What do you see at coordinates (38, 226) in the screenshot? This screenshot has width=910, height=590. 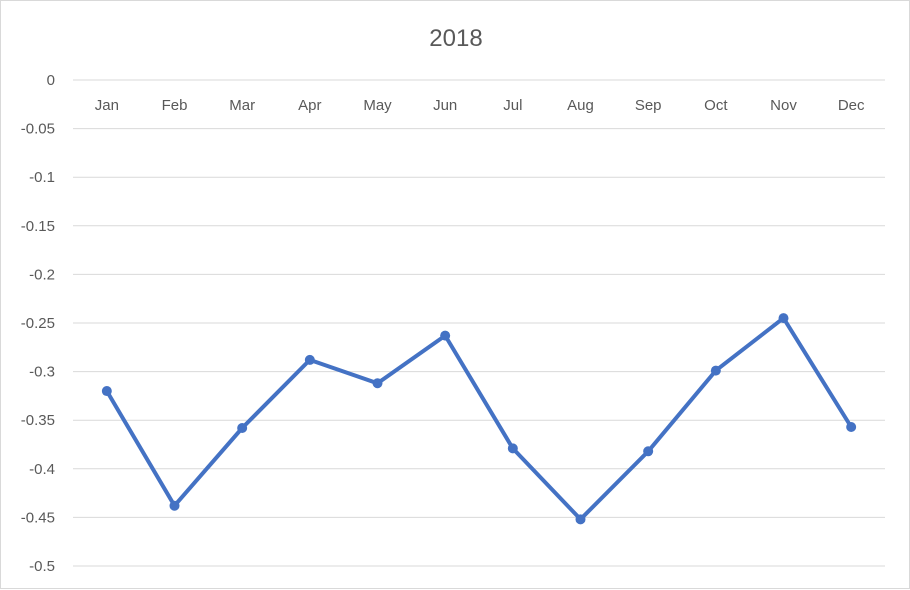 I see `y-tick-label: -0.15` at bounding box center [38, 226].